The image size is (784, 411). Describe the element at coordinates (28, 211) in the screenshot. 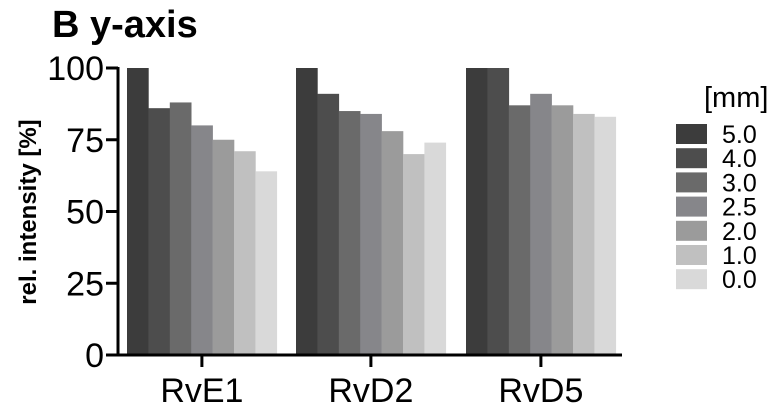

I see `y-axis-label: rel. intensity [%]` at that location.